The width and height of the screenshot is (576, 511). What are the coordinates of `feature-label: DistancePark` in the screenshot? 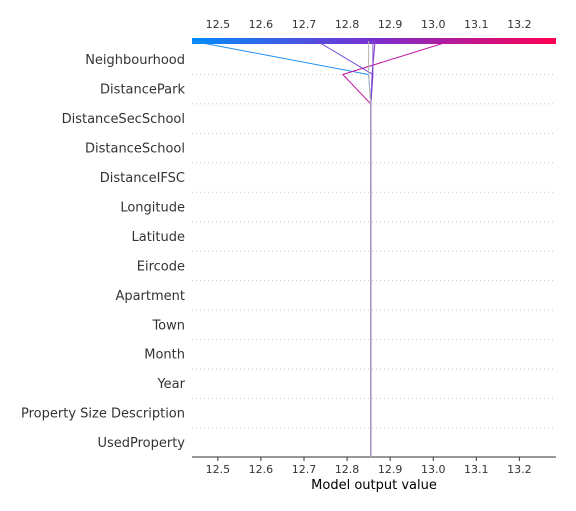 It's located at (142, 90).